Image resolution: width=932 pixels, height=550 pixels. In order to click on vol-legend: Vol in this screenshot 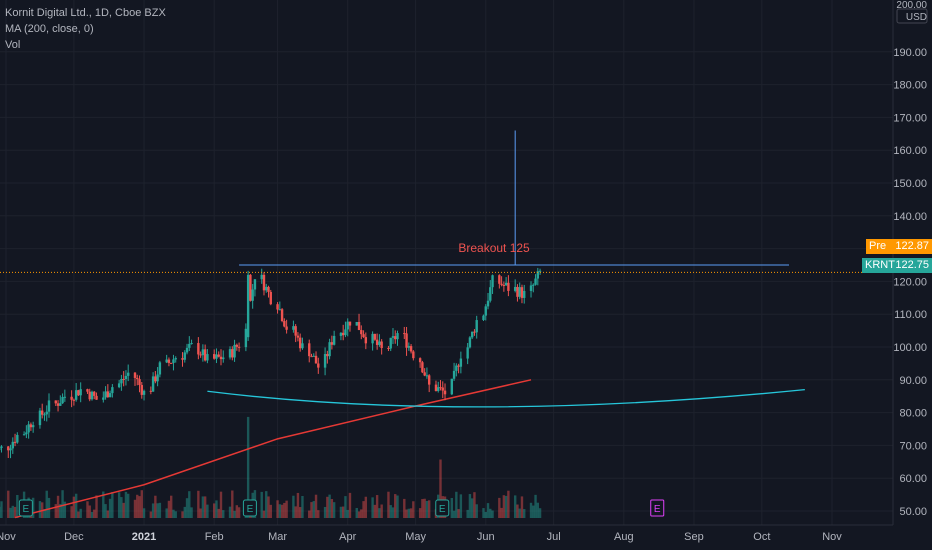, I will do `click(13, 45)`.